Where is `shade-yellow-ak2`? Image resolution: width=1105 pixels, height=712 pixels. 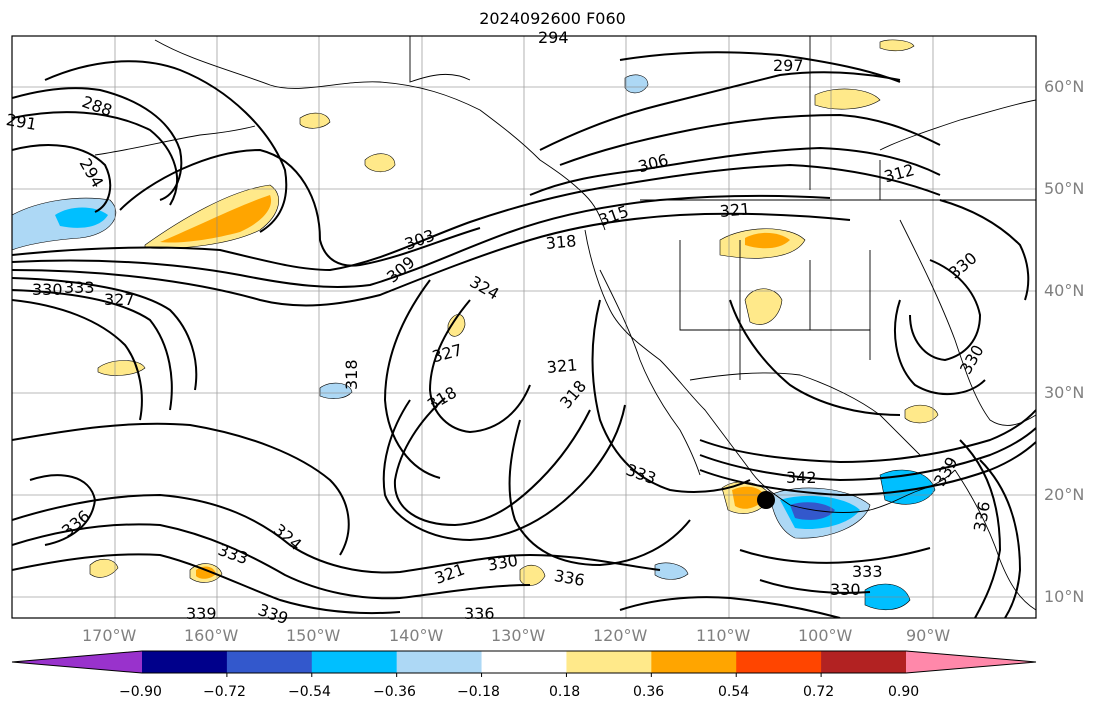
shade-yellow-ak2 is located at coordinates (380, 163).